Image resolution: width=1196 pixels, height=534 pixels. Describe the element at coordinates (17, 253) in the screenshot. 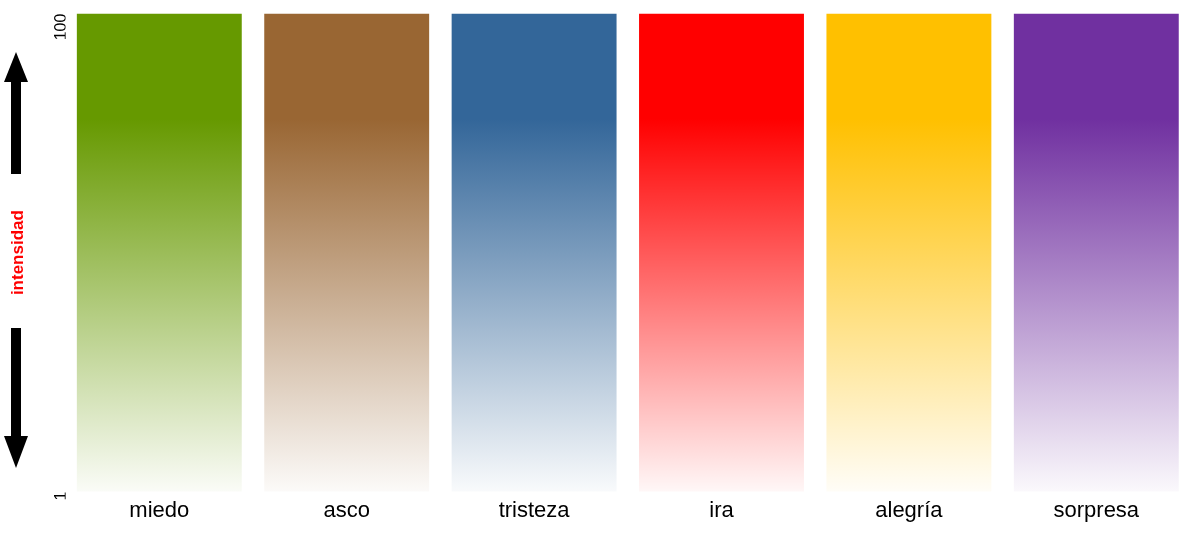

I see `y-axis-title: intensidad` at that location.